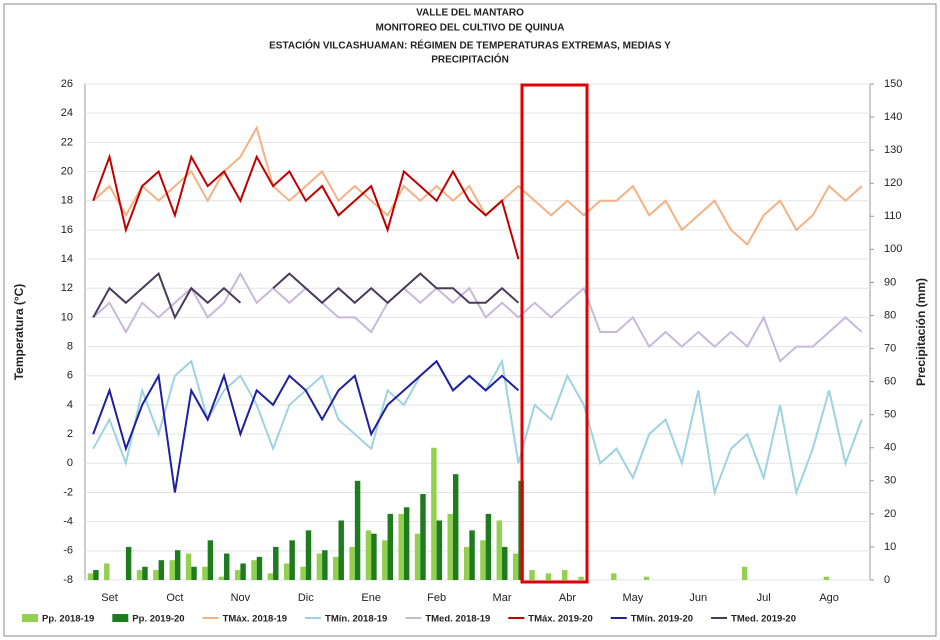  I want to click on y-tick-label: 6, so click(70, 376).